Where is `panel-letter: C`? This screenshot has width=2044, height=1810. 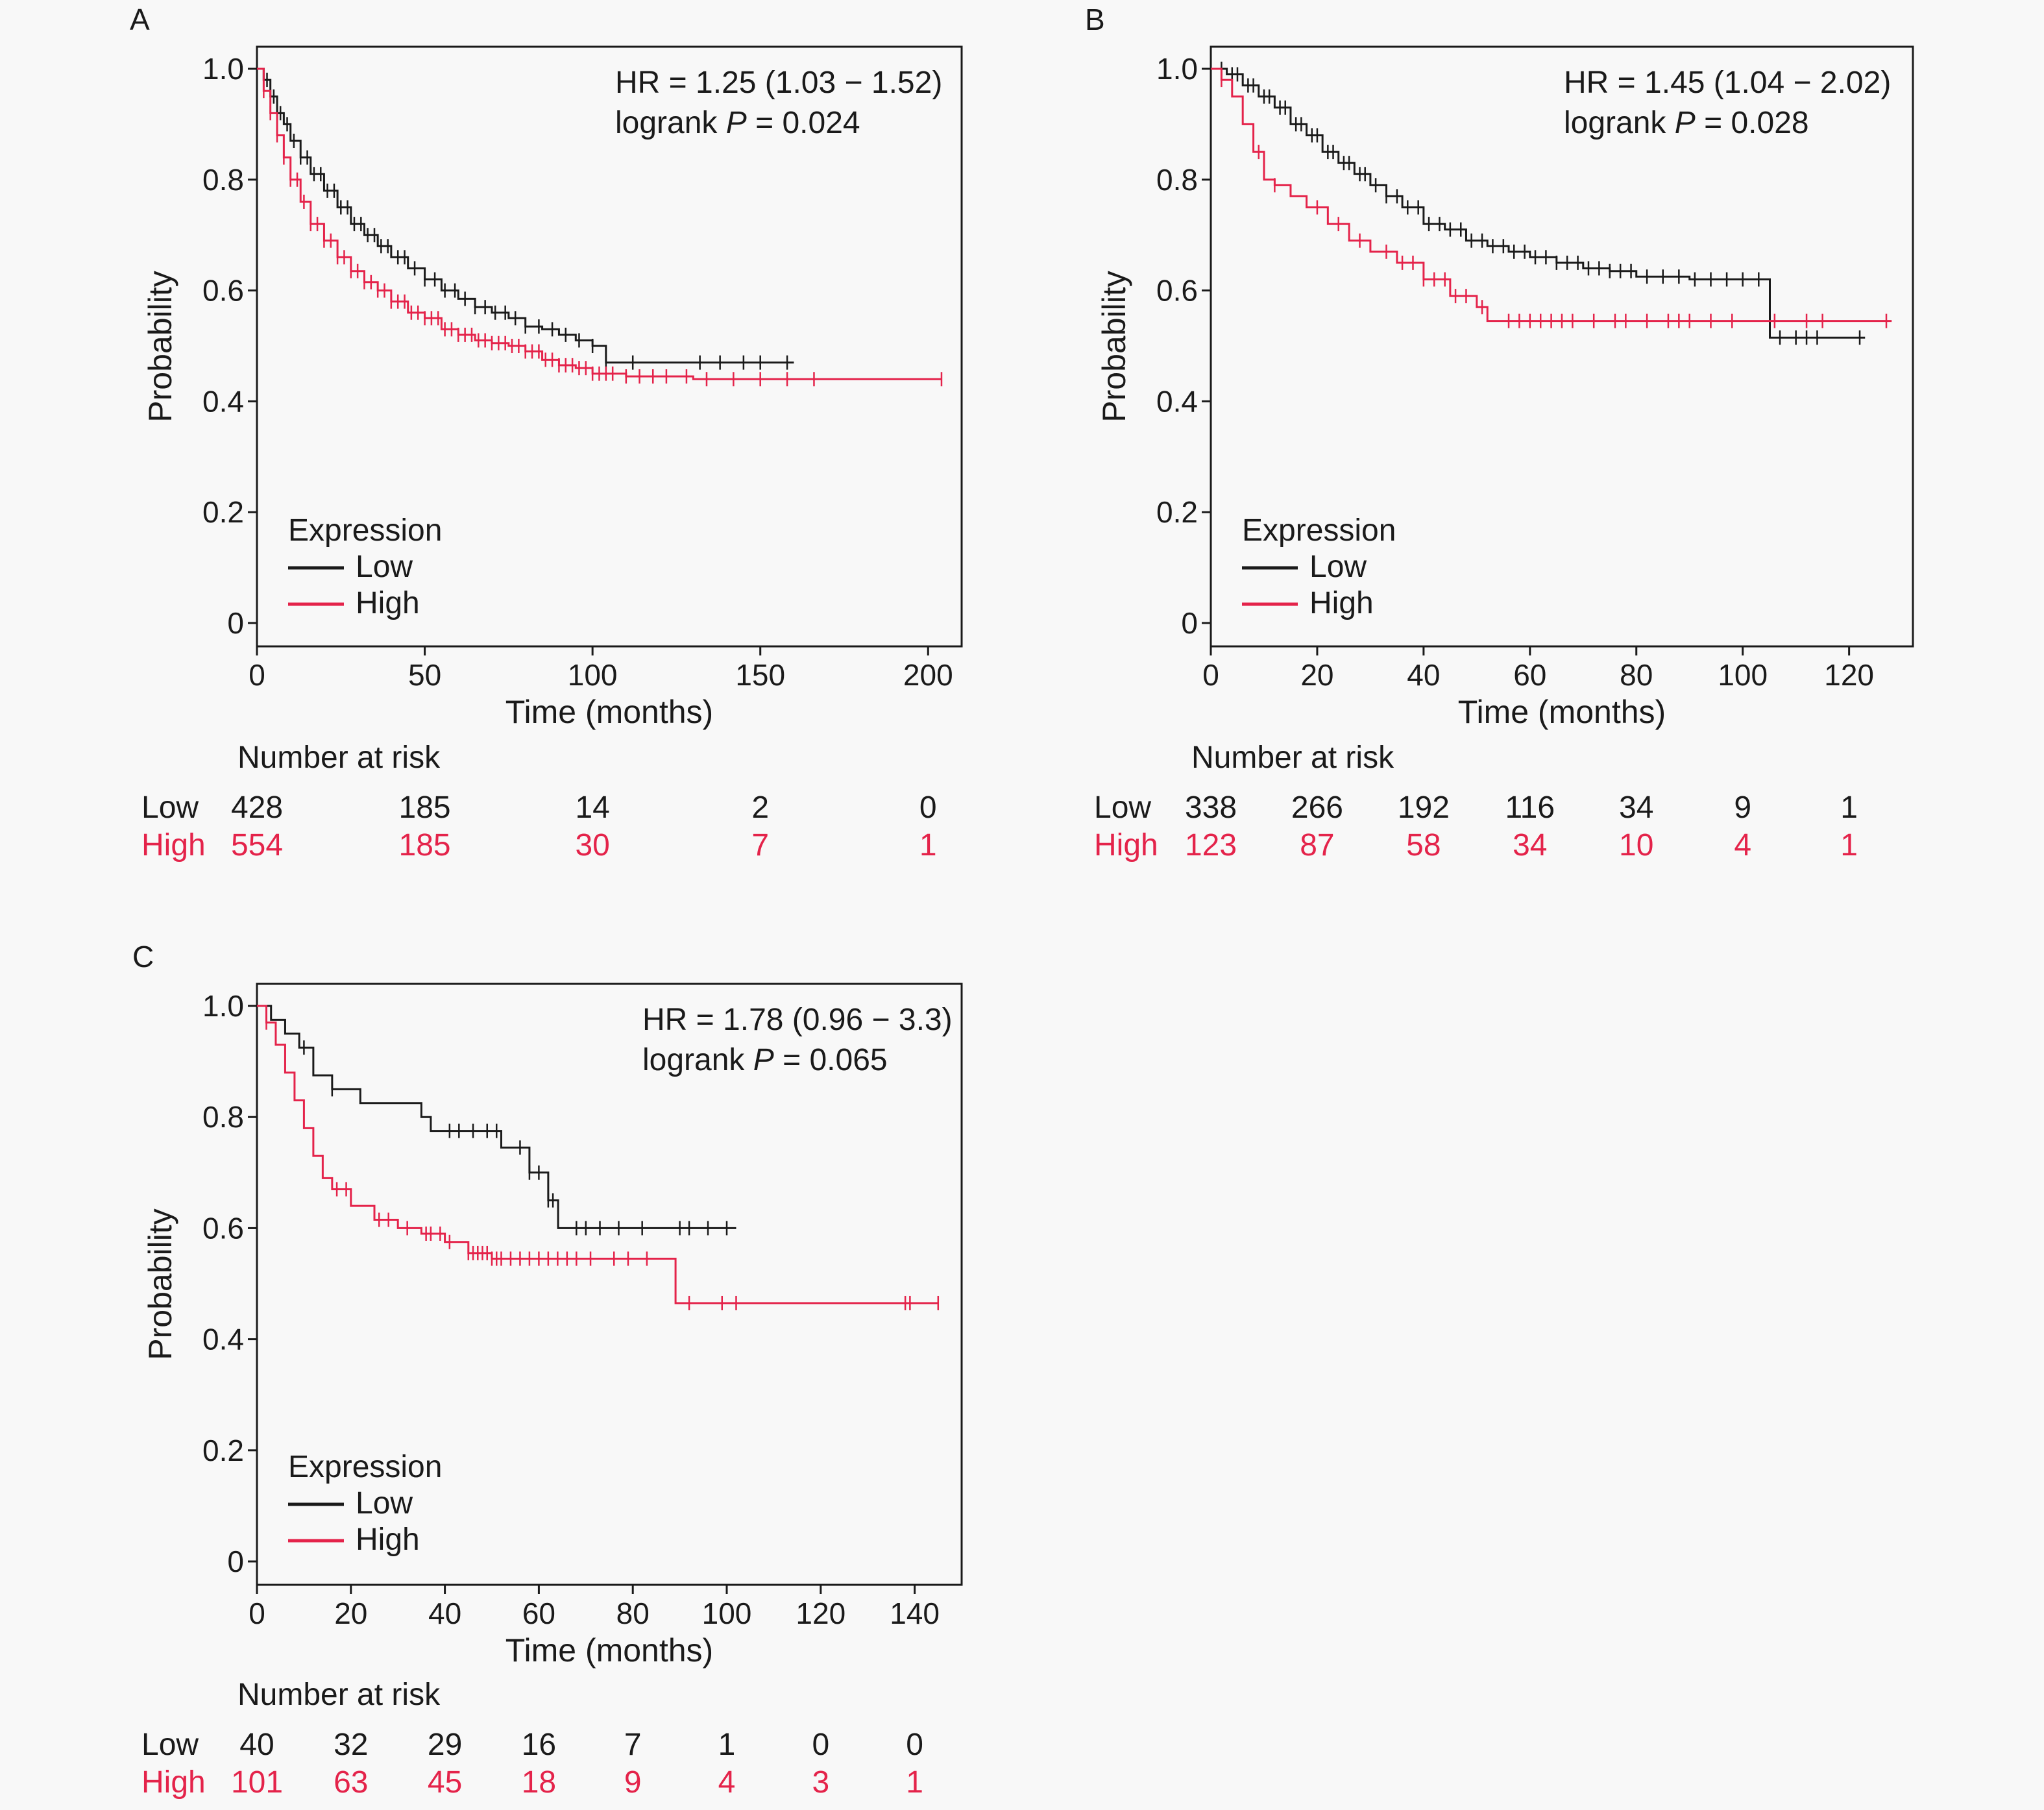
panel-letter: C is located at coordinates (143, 956).